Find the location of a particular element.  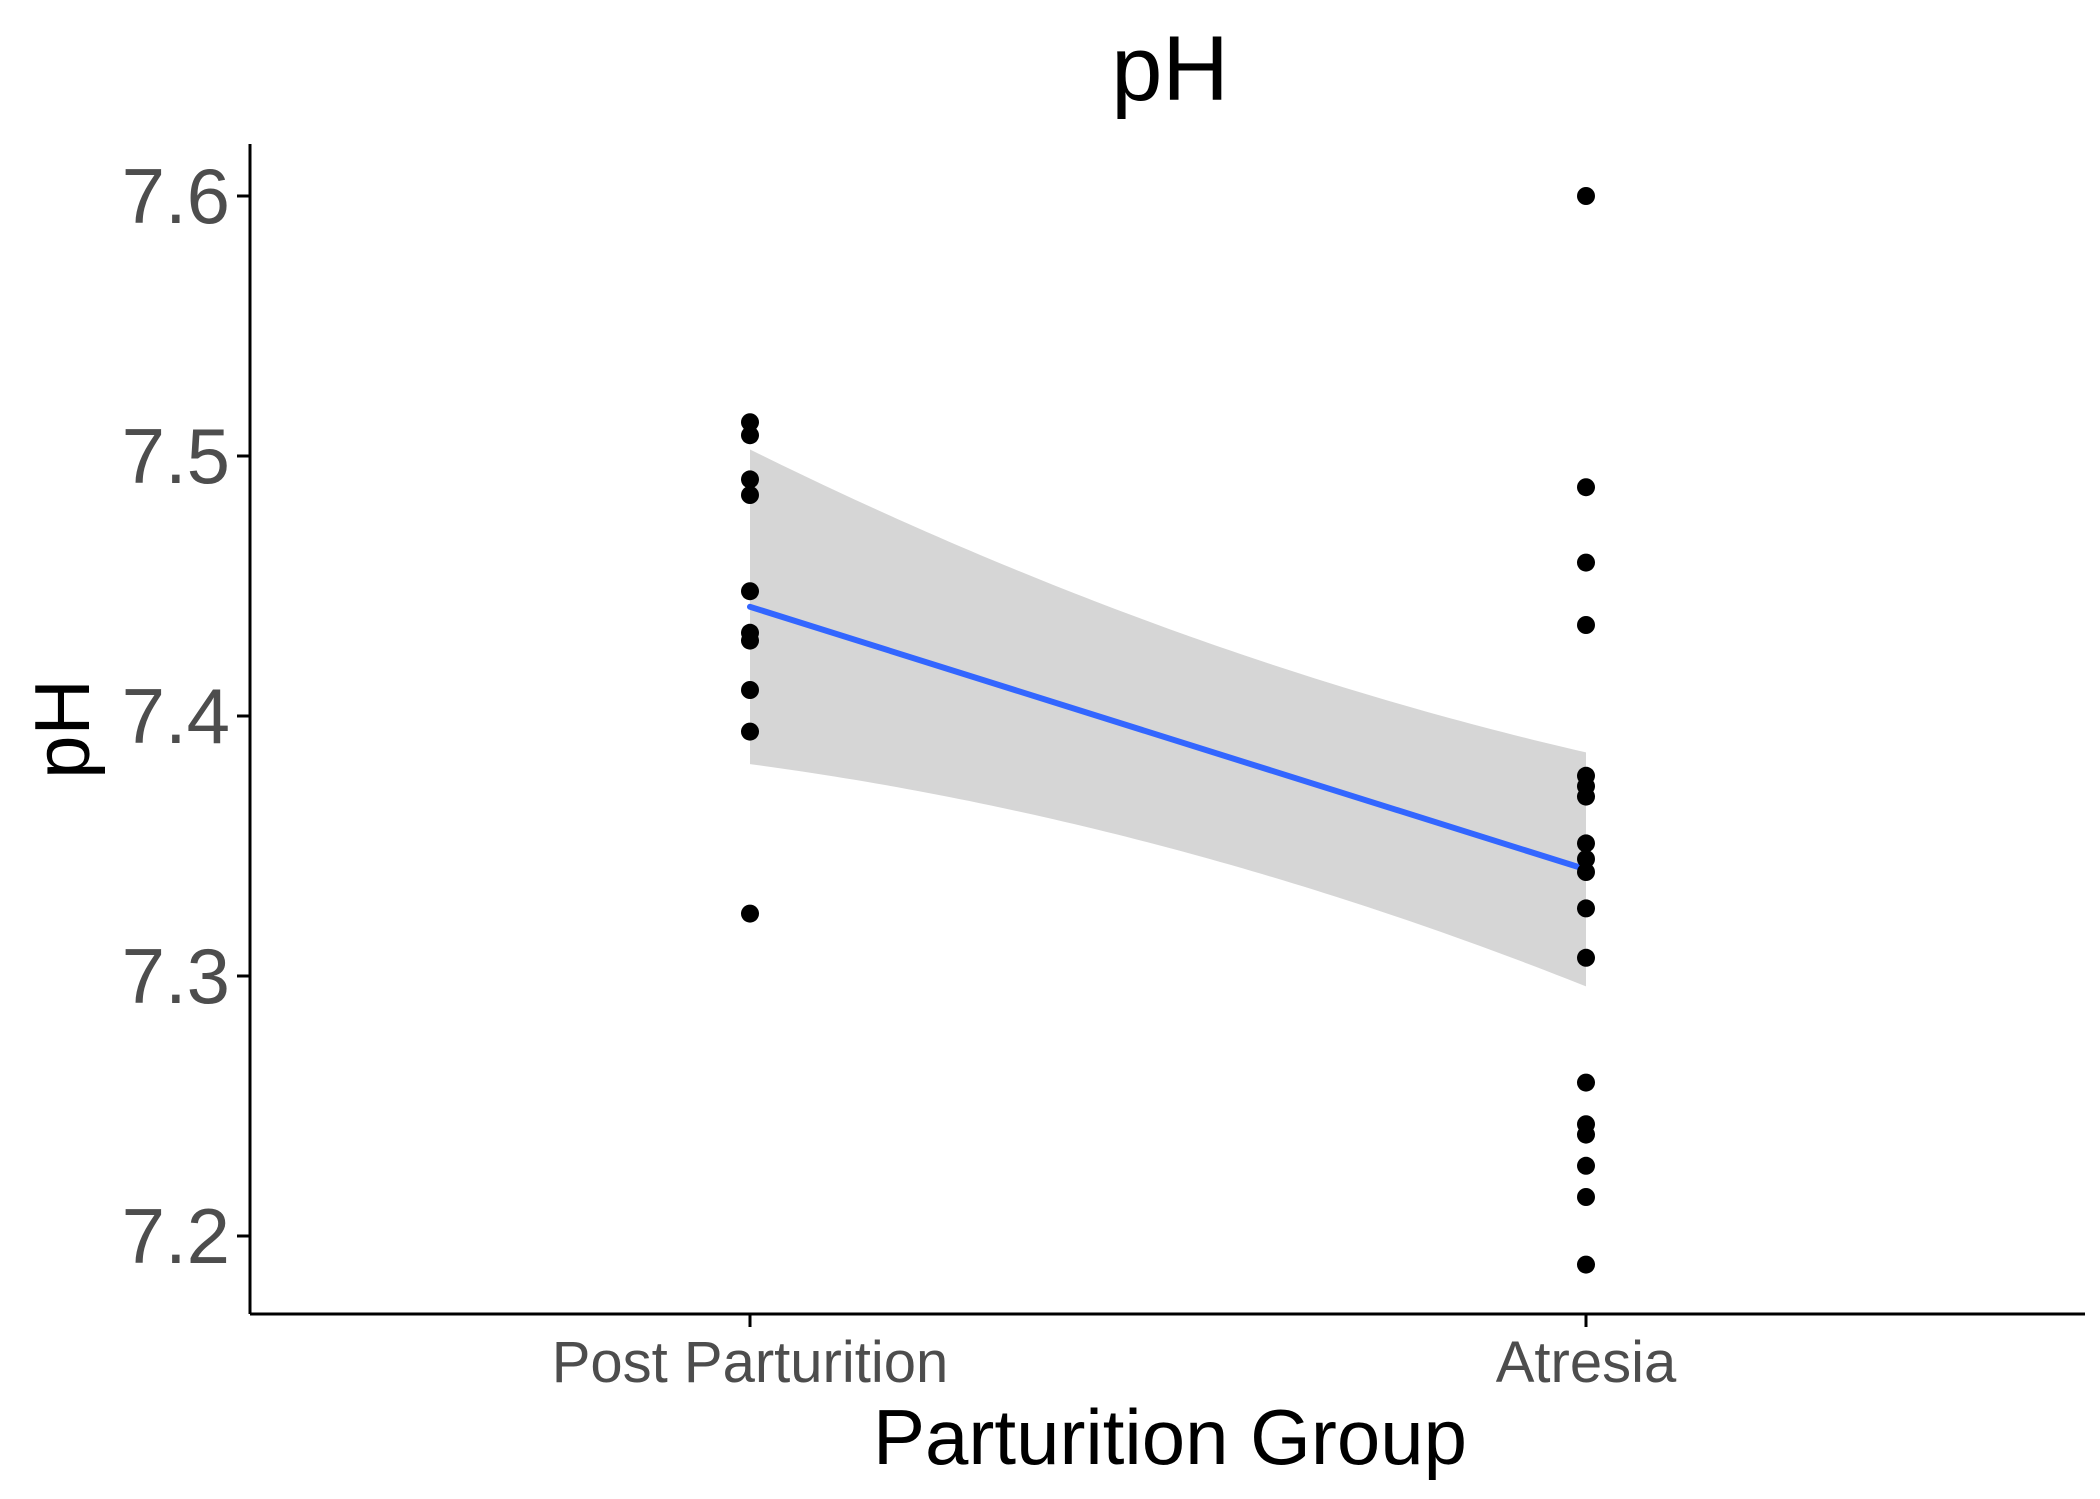

chart-title: pH is located at coordinates (1170, 69).